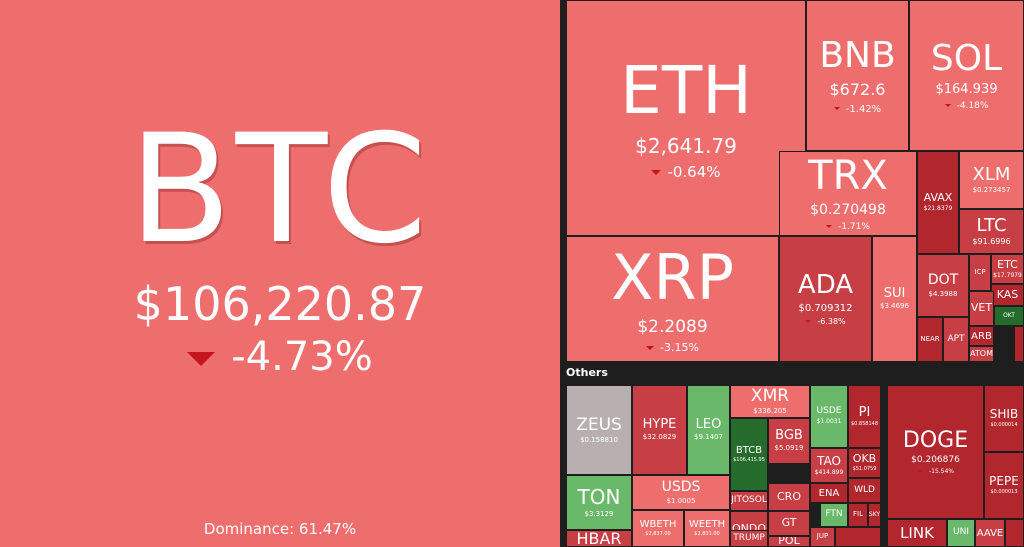  What do you see at coordinates (980, 272) in the screenshot?
I see `tile-icp: ICP` at bounding box center [980, 272].